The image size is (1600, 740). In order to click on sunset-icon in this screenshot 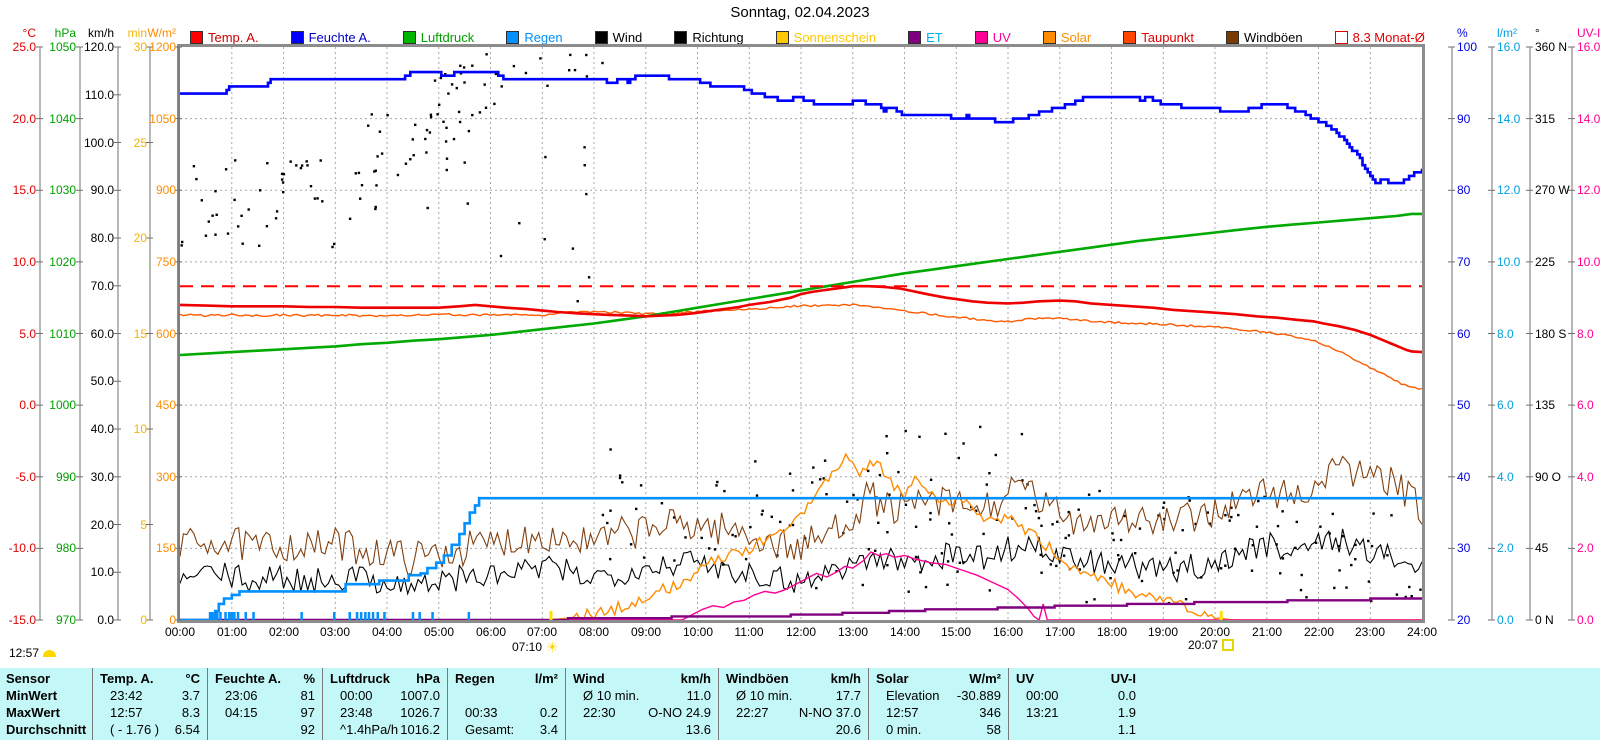, I will do `click(1228, 645)`.